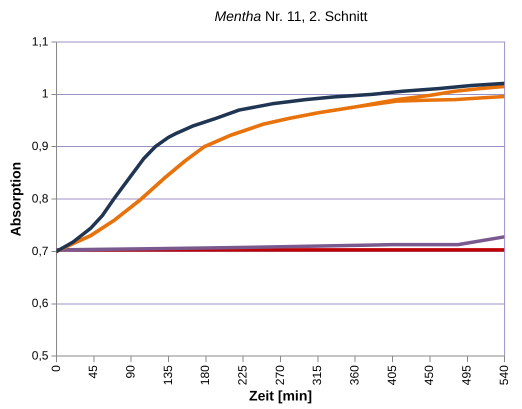  Describe the element at coordinates (40, 251) in the screenshot. I see `y-tick-label: 0,7` at that location.